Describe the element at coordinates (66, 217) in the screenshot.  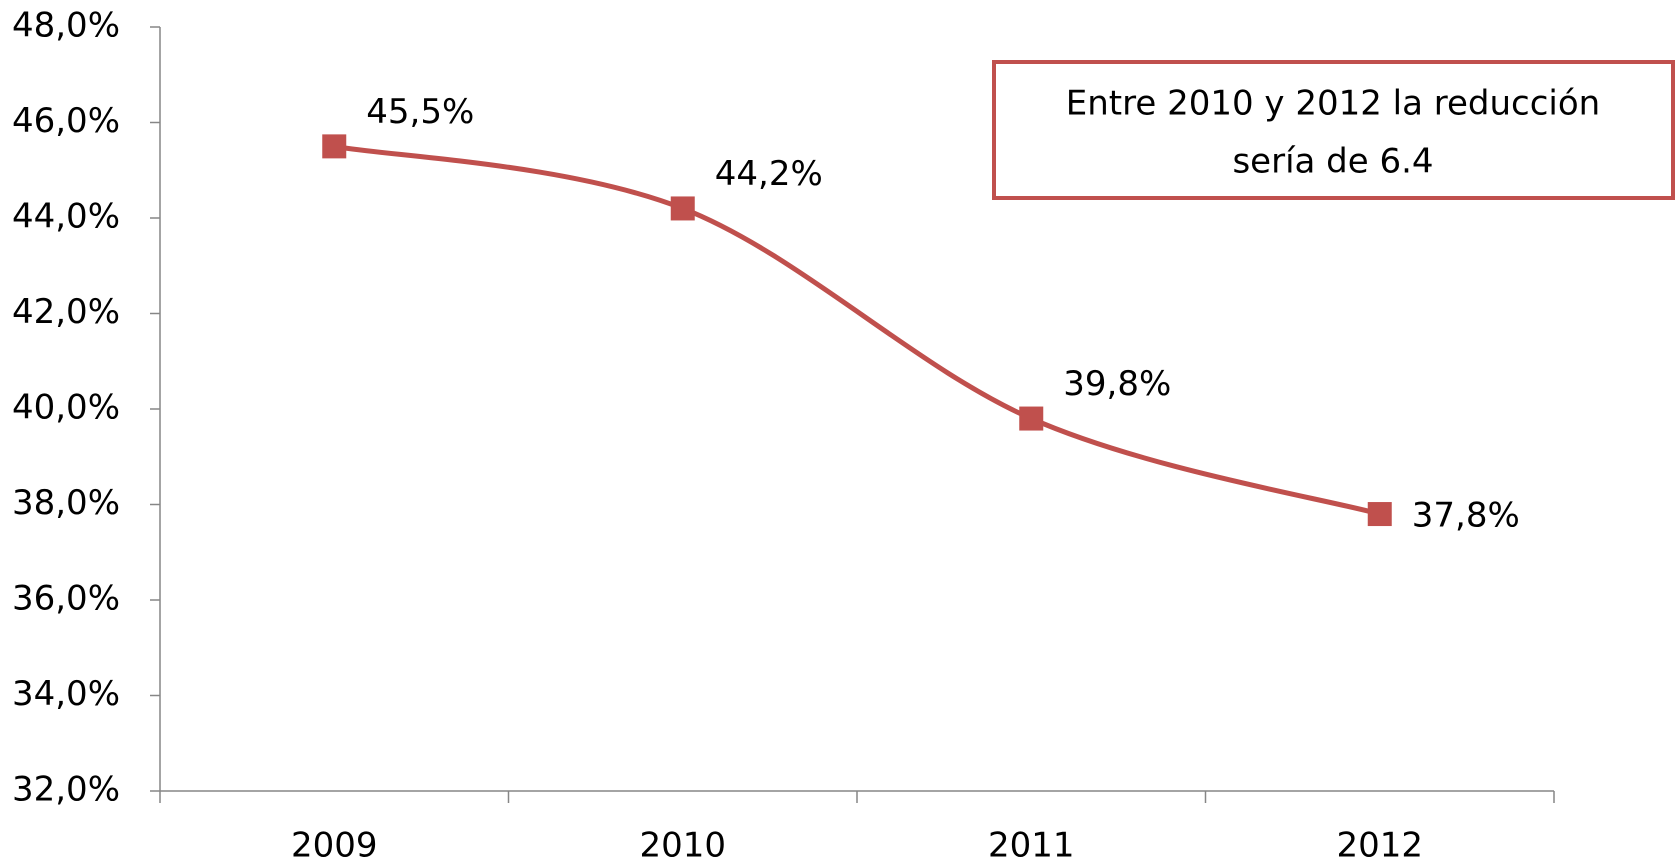
I see `y-tick-label: 44,0%` at that location.